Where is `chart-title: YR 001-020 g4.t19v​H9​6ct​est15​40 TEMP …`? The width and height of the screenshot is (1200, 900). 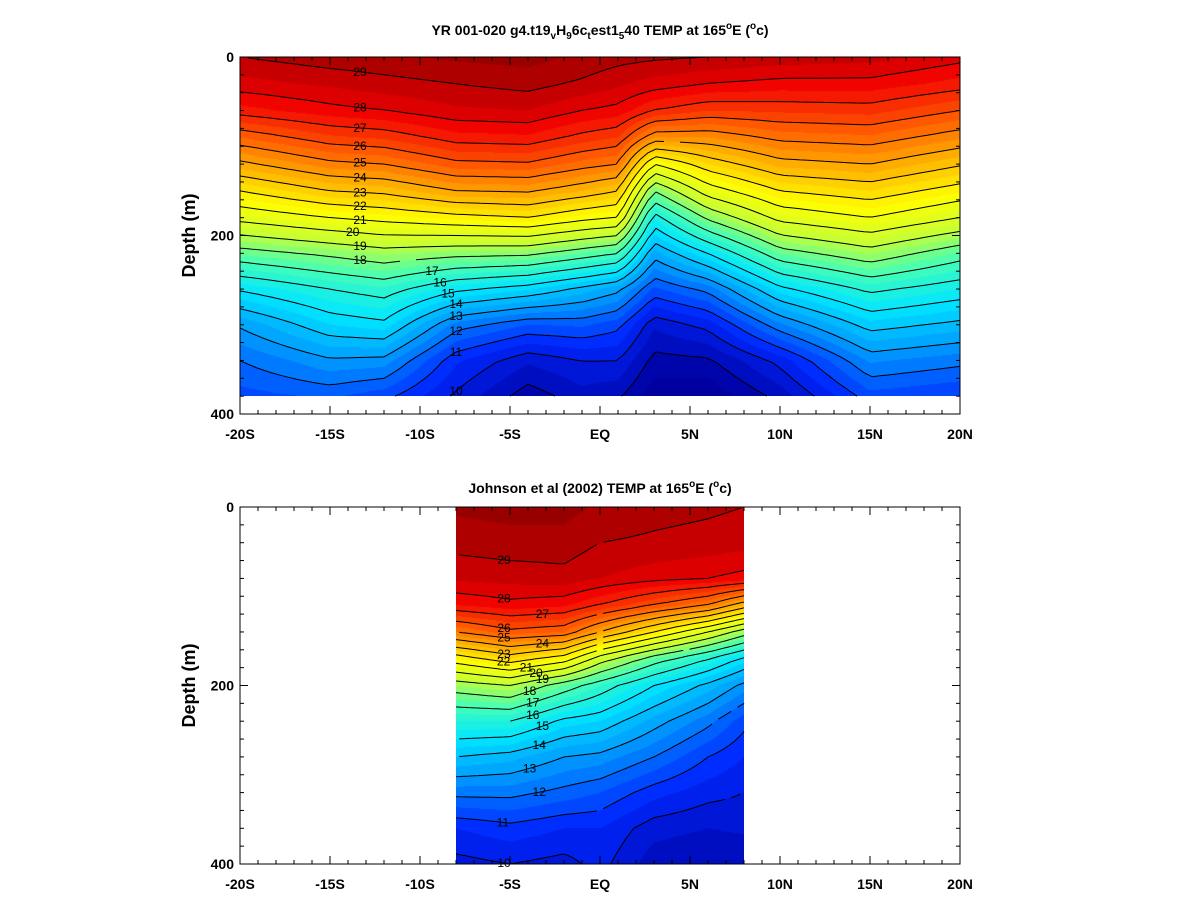
chart-title: YR 001-020 g4.t19v​H9​6ct​est15​40 TEMP … is located at coordinates (599, 31).